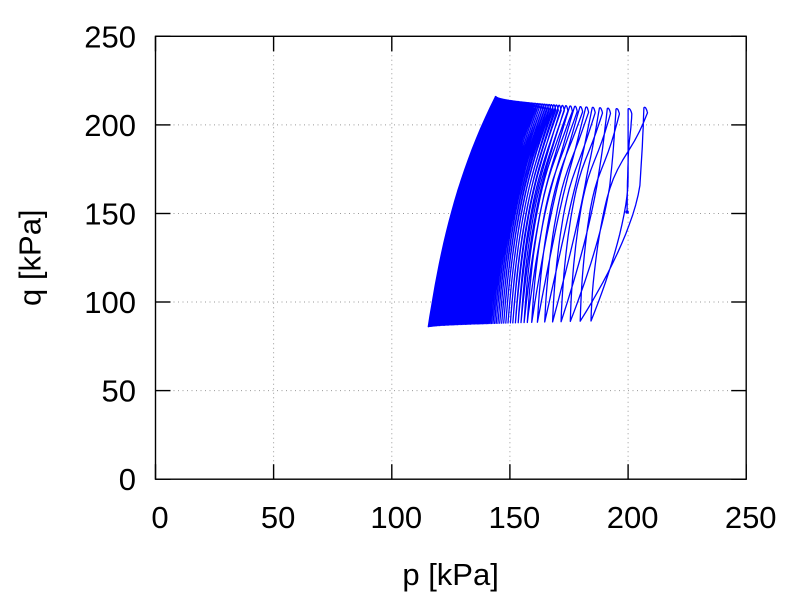 The height and width of the screenshot is (600, 800). I want to click on svg-text: p [kPa], so click(450, 574).